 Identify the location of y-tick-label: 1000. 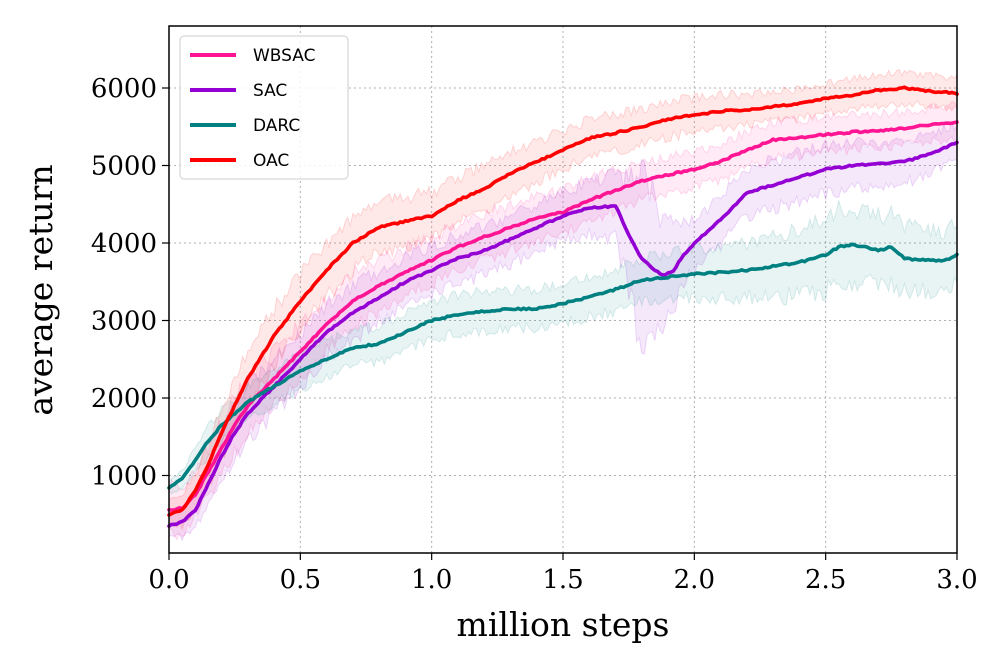
(124, 477).